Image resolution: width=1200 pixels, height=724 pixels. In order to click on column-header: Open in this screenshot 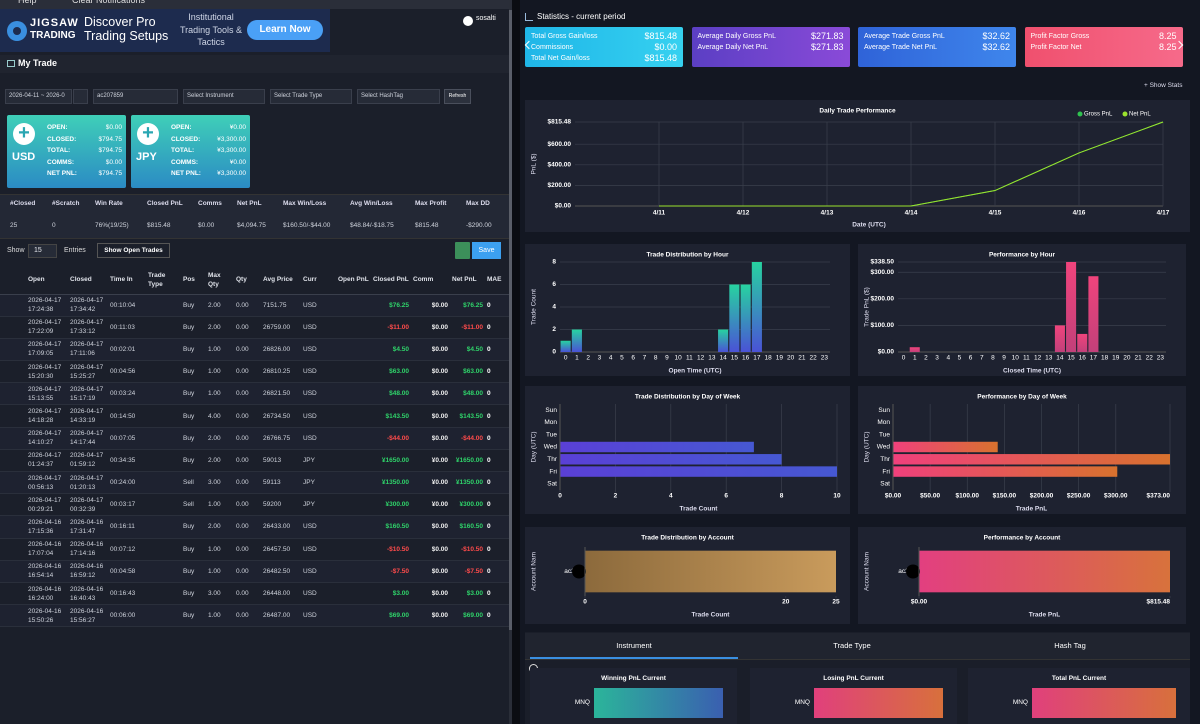, I will do `click(36, 280)`.